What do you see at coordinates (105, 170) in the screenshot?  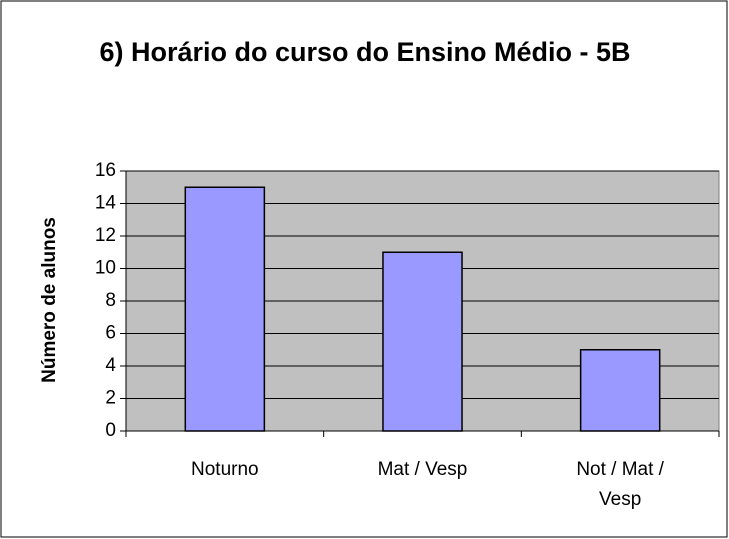 I see `y-tick-label: 16` at bounding box center [105, 170].